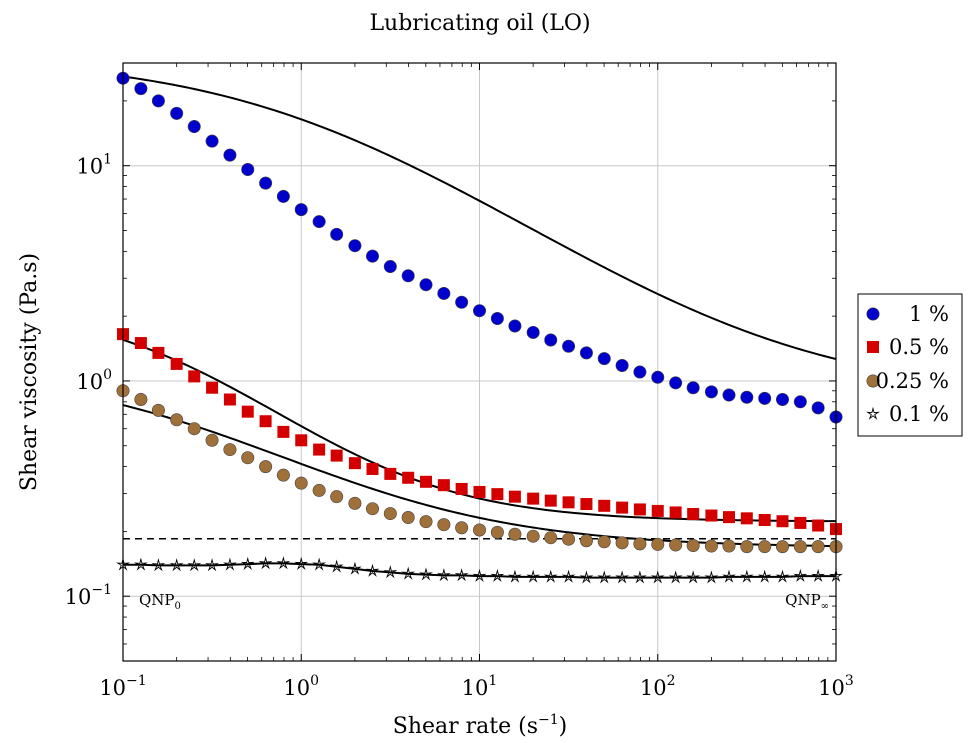  Describe the element at coordinates (912, 381) in the screenshot. I see `legend-label: 0.25 %` at that location.